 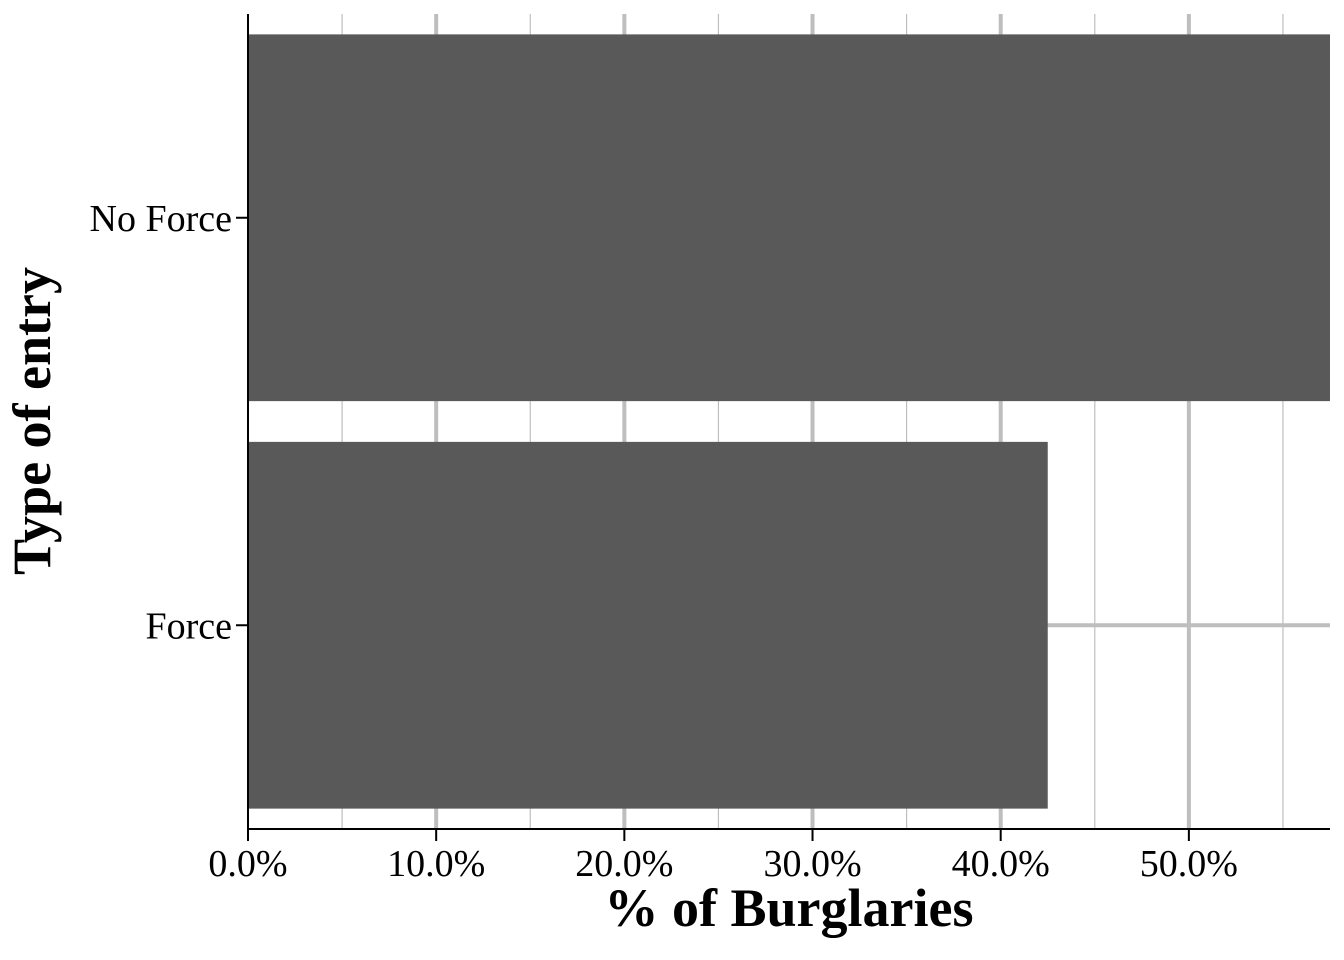 I want to click on x-tick-label: 10.0%, so click(x=436, y=864).